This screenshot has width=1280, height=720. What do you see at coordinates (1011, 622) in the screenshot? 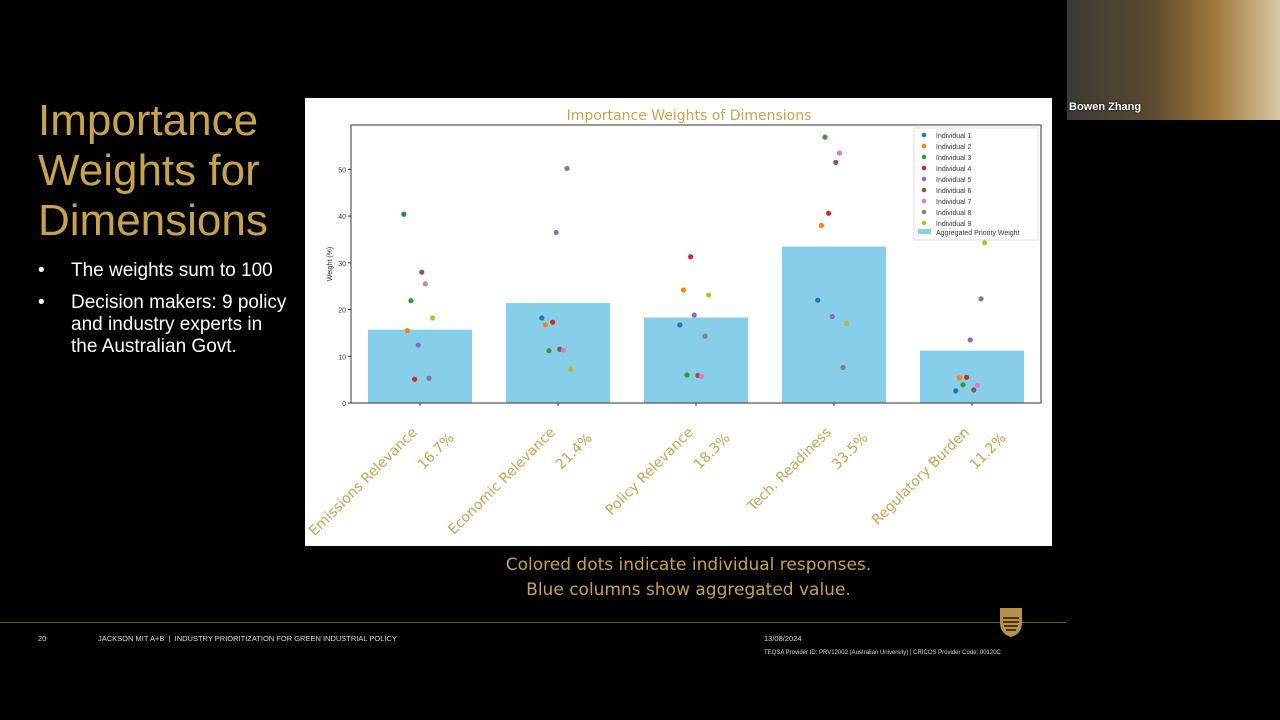
I see `university-crest-logo` at bounding box center [1011, 622].